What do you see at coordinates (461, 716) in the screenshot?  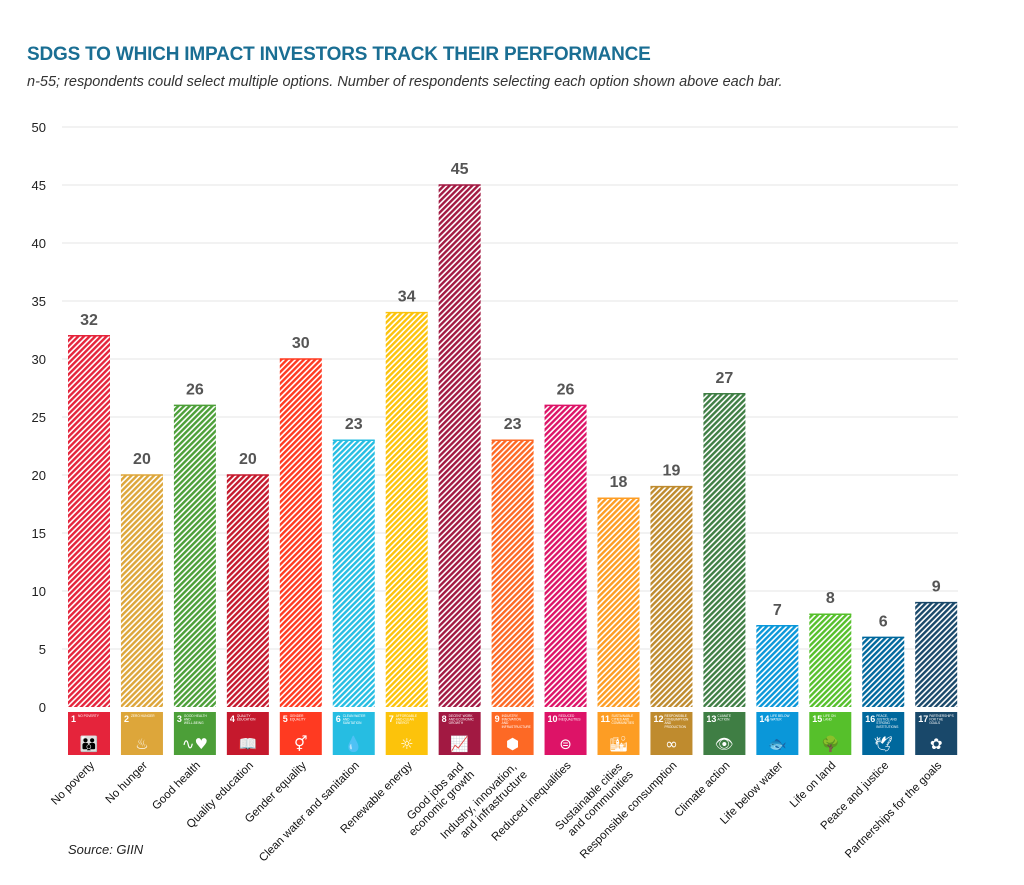 I see `sdg-title-line: DECENT WORK` at bounding box center [461, 716].